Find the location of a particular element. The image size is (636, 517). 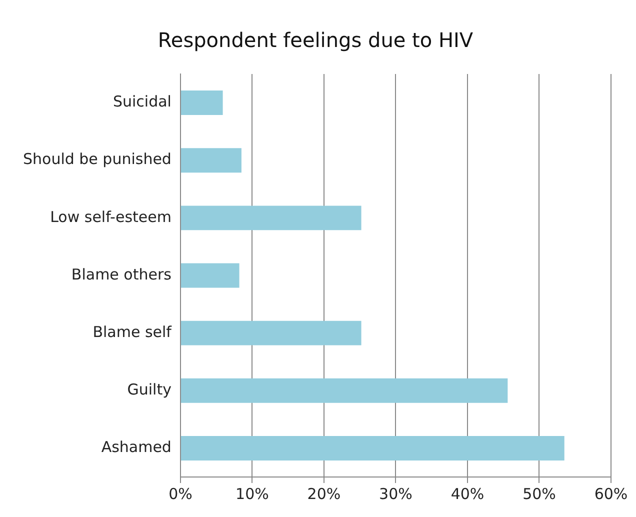

y-tick-label: Ashamed is located at coordinates (136, 447).